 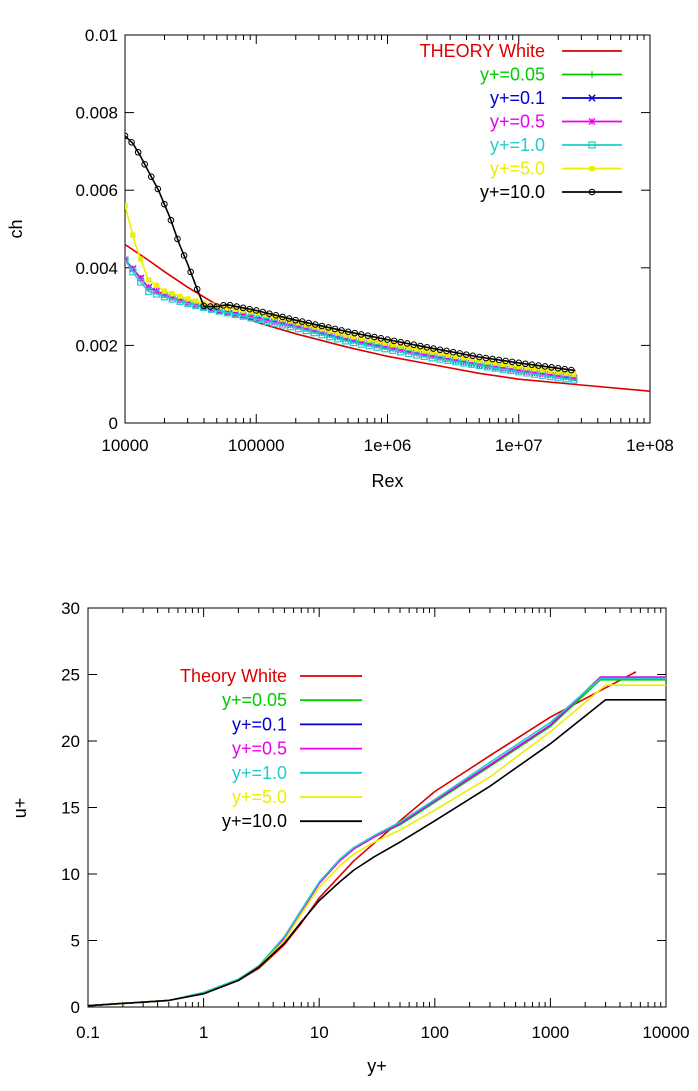 I want to click on y-axis-label: u+, so click(x=20, y=808).